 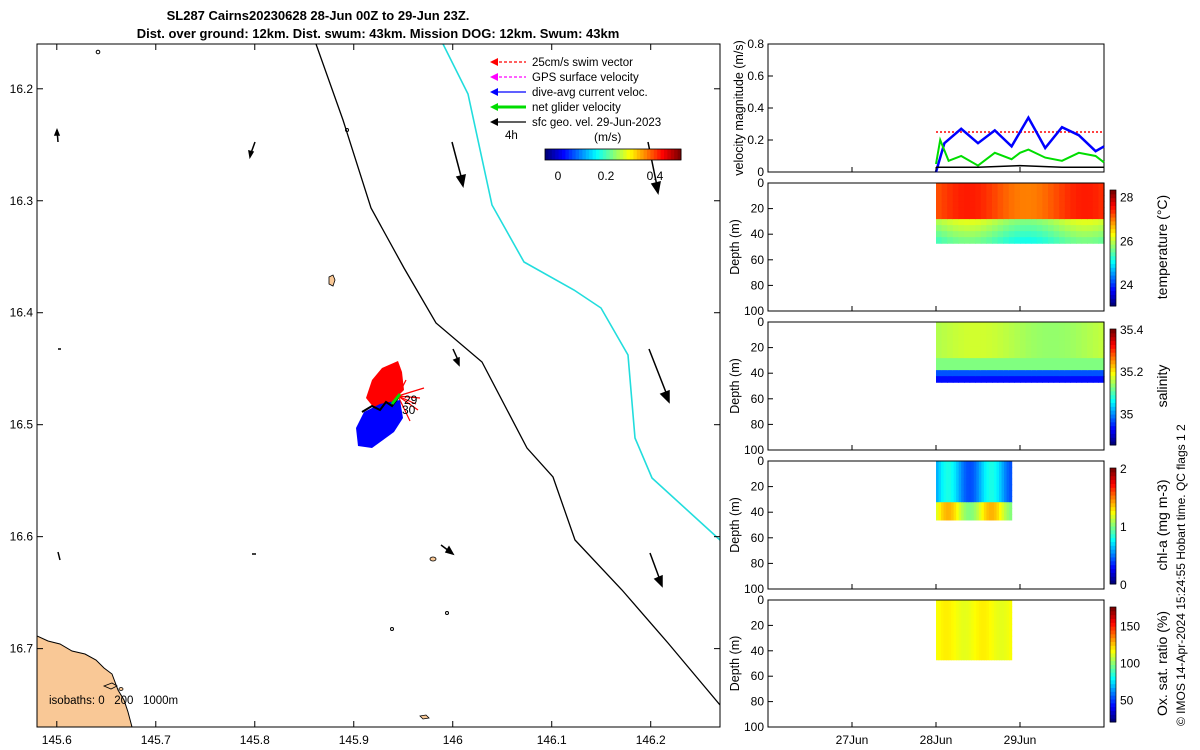 I want to click on sfc-velocity-arrow, so click(x=57, y=135).